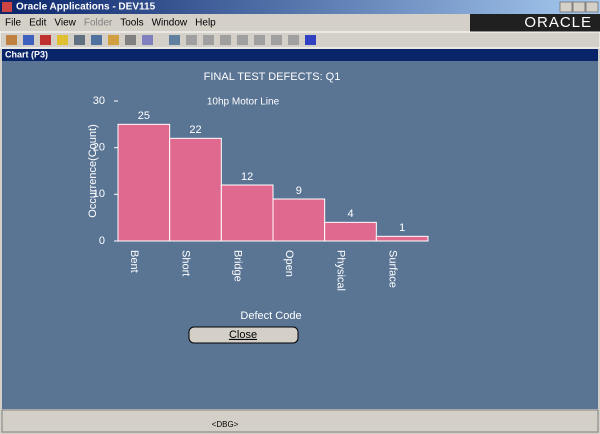  What do you see at coordinates (161, 40) in the screenshot?
I see `toolbar-icons` at bounding box center [161, 40].